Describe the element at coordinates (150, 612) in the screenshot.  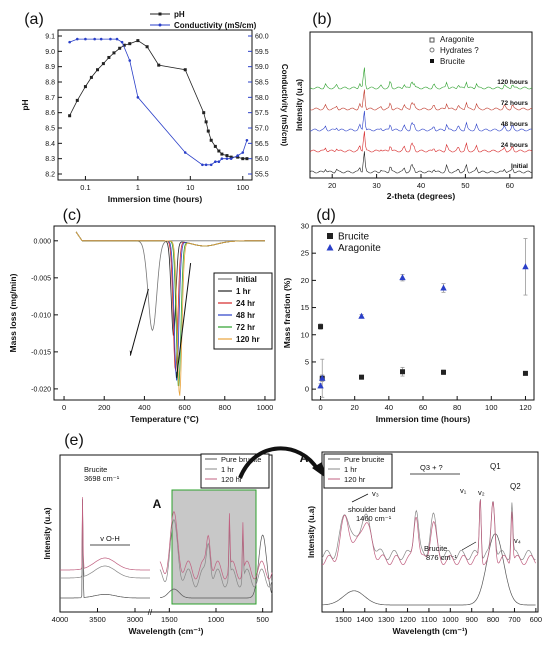
I see `axis-break: //` at that location.